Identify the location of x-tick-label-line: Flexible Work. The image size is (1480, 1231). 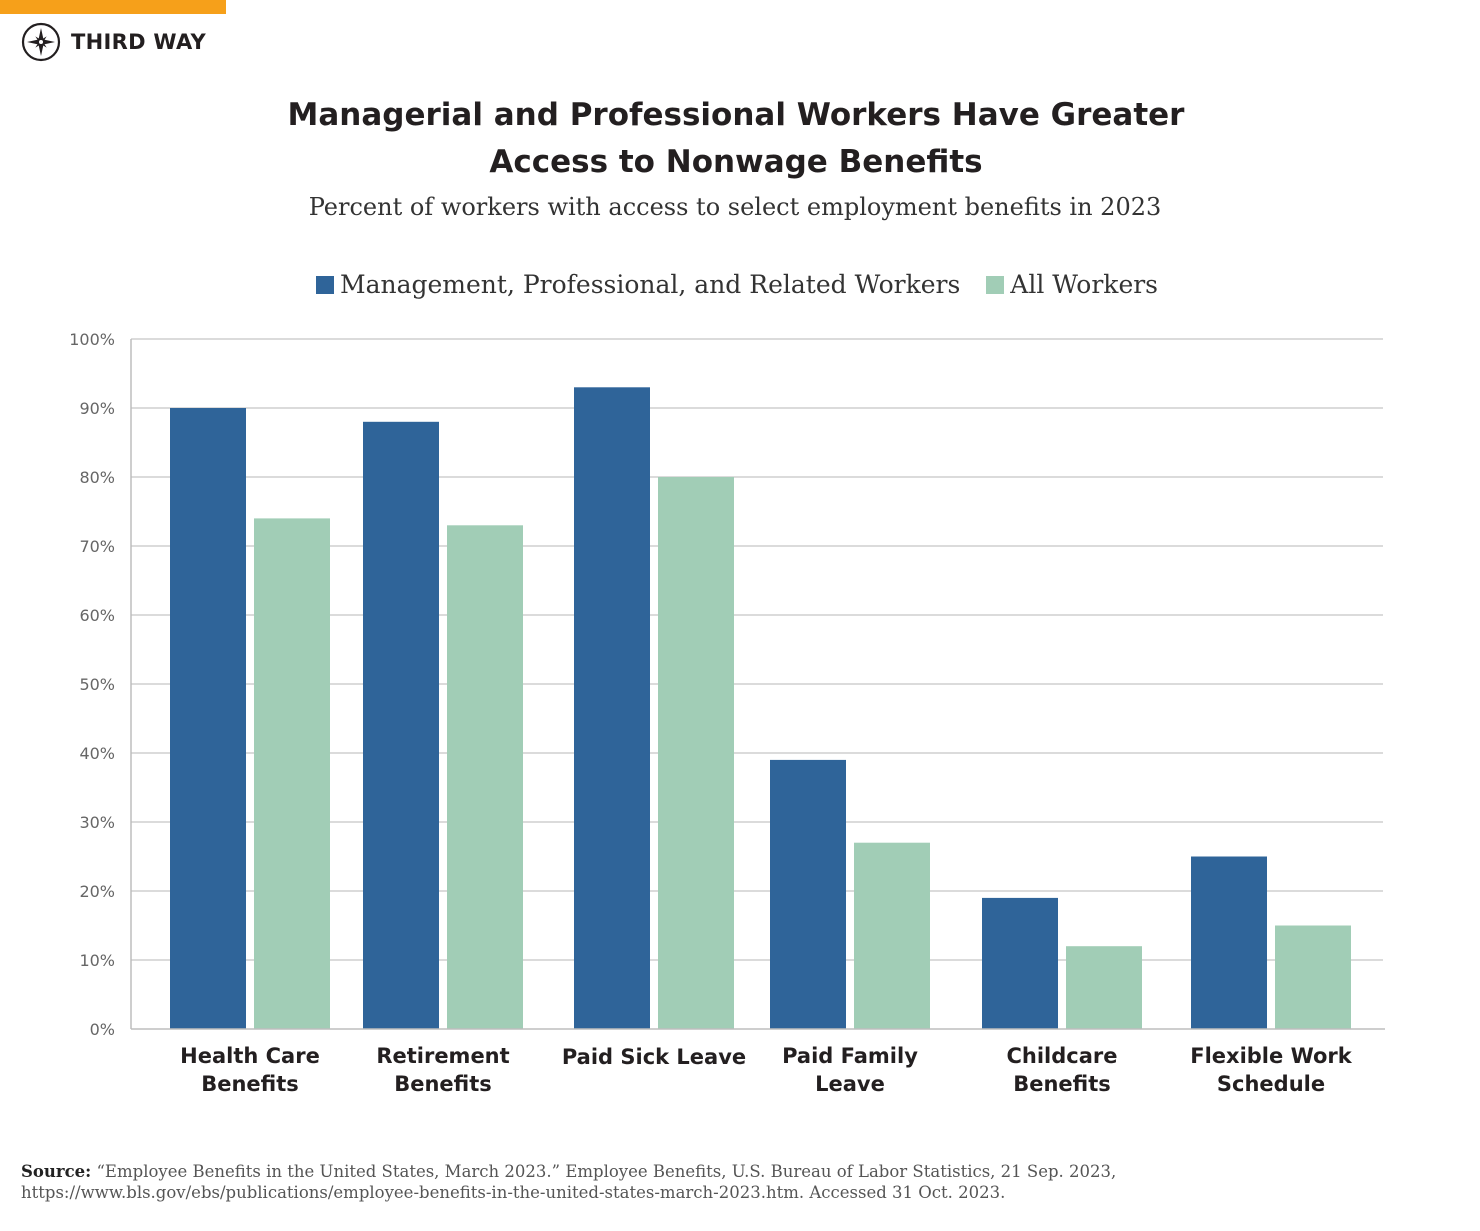
(1271, 1056).